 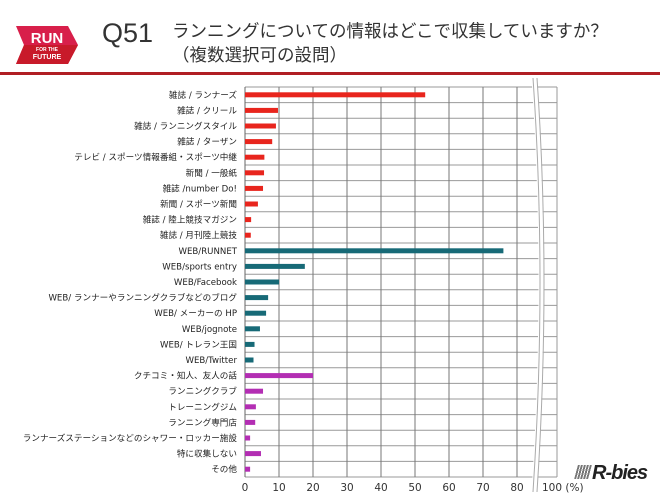 I want to click on x-tick-label: 0, so click(x=245, y=488).